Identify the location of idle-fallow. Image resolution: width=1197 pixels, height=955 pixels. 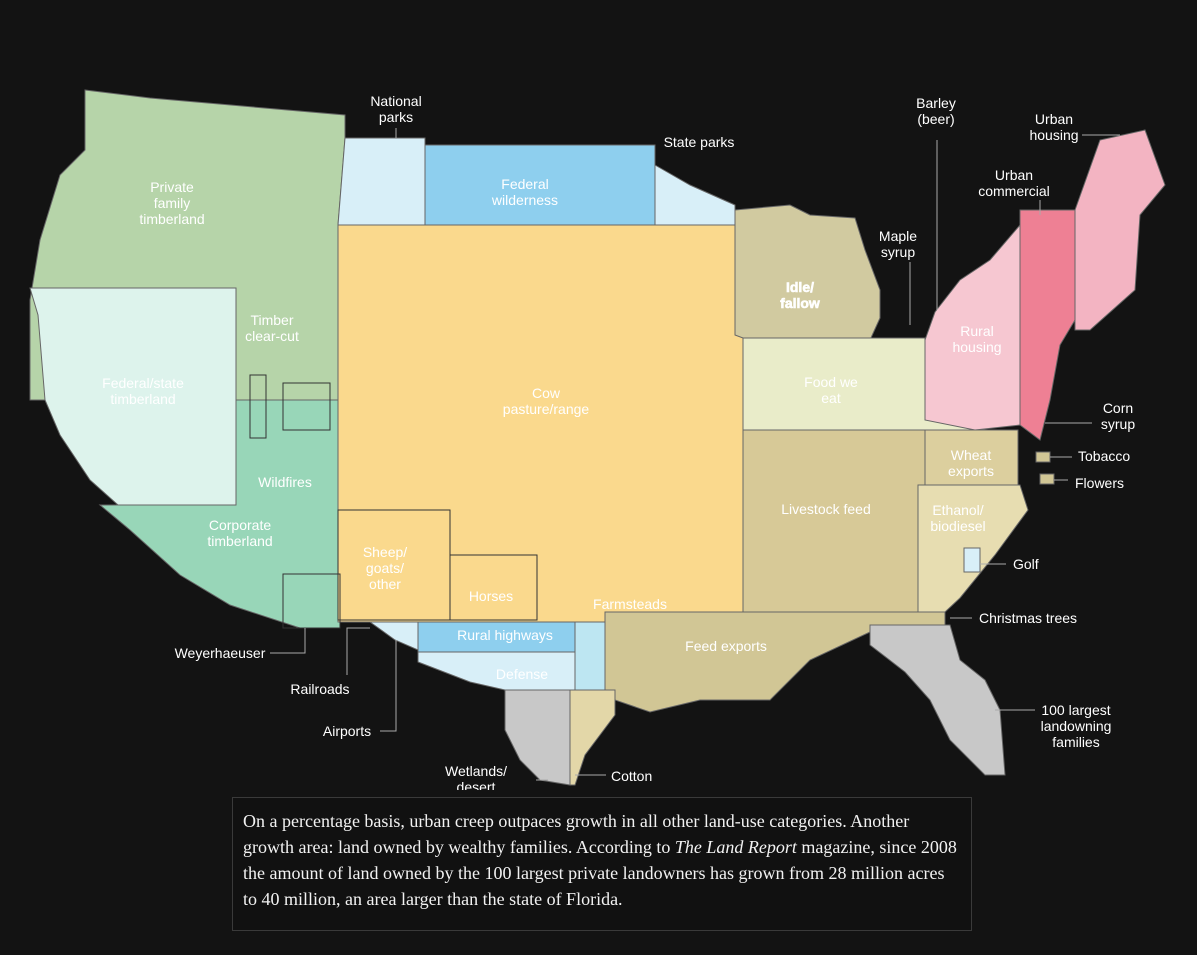
(807, 272).